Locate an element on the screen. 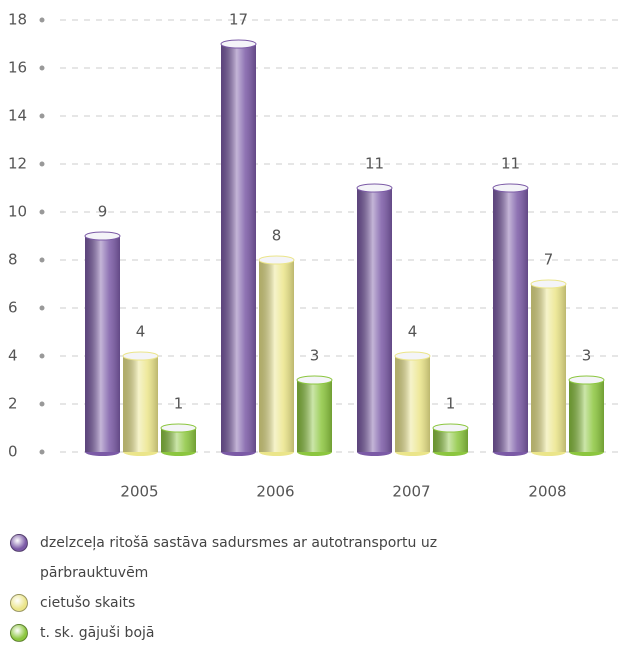 Image resolution: width=619 pixels, height=652 pixels. y-tick-label: 14 is located at coordinates (17, 116).